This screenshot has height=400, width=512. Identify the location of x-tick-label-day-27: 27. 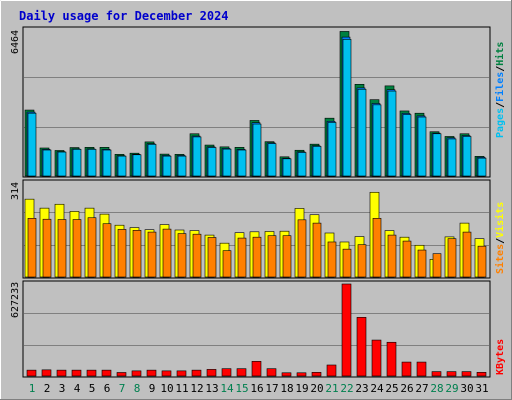
(421, 388).